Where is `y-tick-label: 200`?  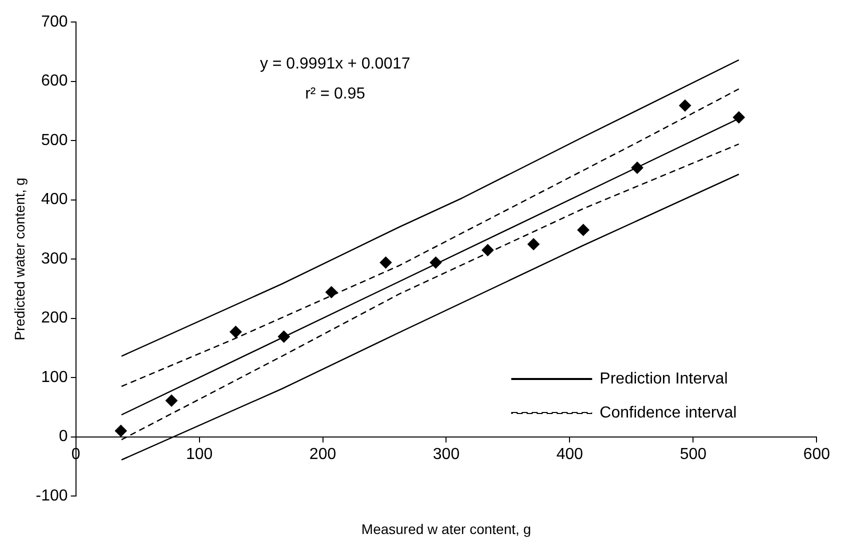 y-tick-label: 200 is located at coordinates (54, 318).